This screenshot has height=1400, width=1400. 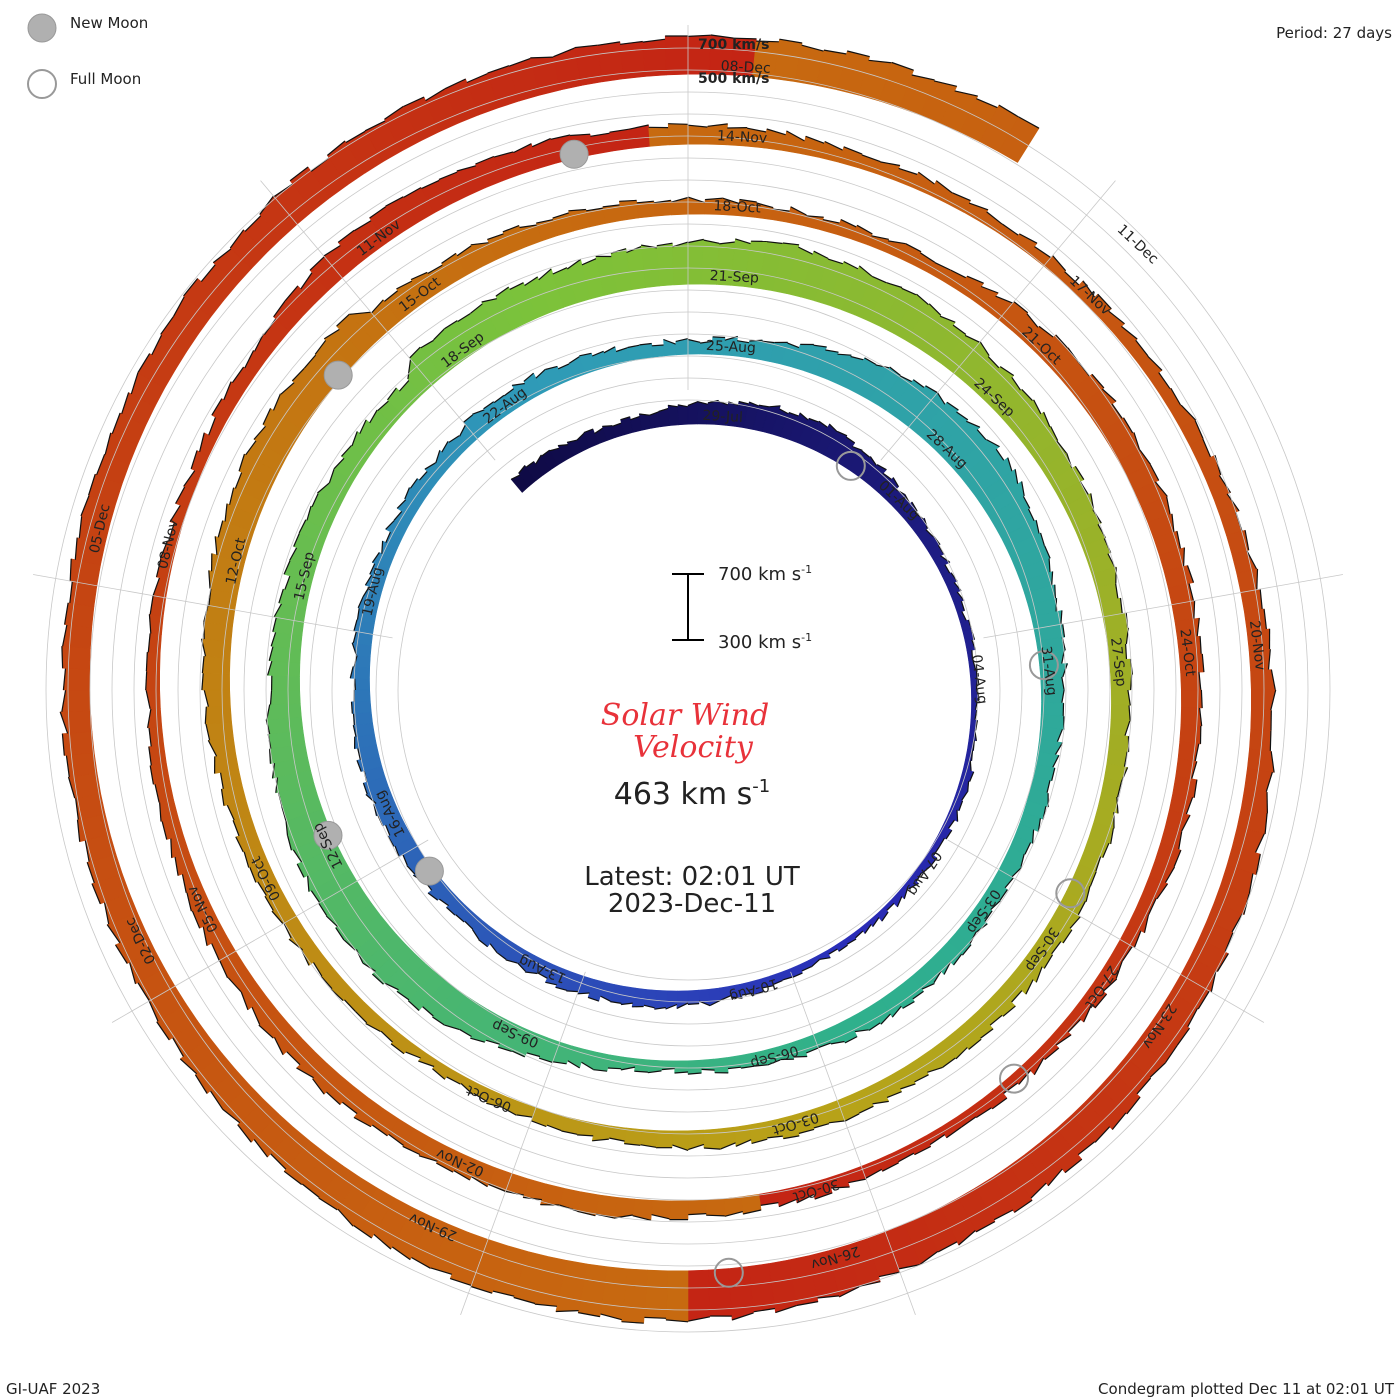 I want to click on date-spoke, so click(x=523, y=1143).